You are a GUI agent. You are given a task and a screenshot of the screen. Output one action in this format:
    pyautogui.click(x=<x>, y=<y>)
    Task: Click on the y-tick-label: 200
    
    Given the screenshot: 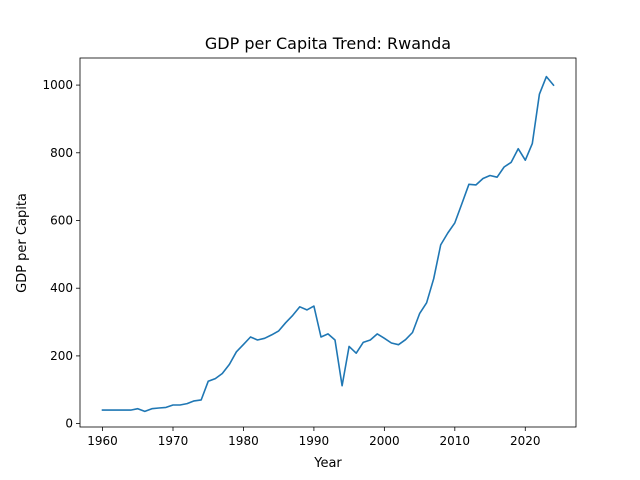 What is the action you would take?
    pyautogui.click(x=61, y=356)
    